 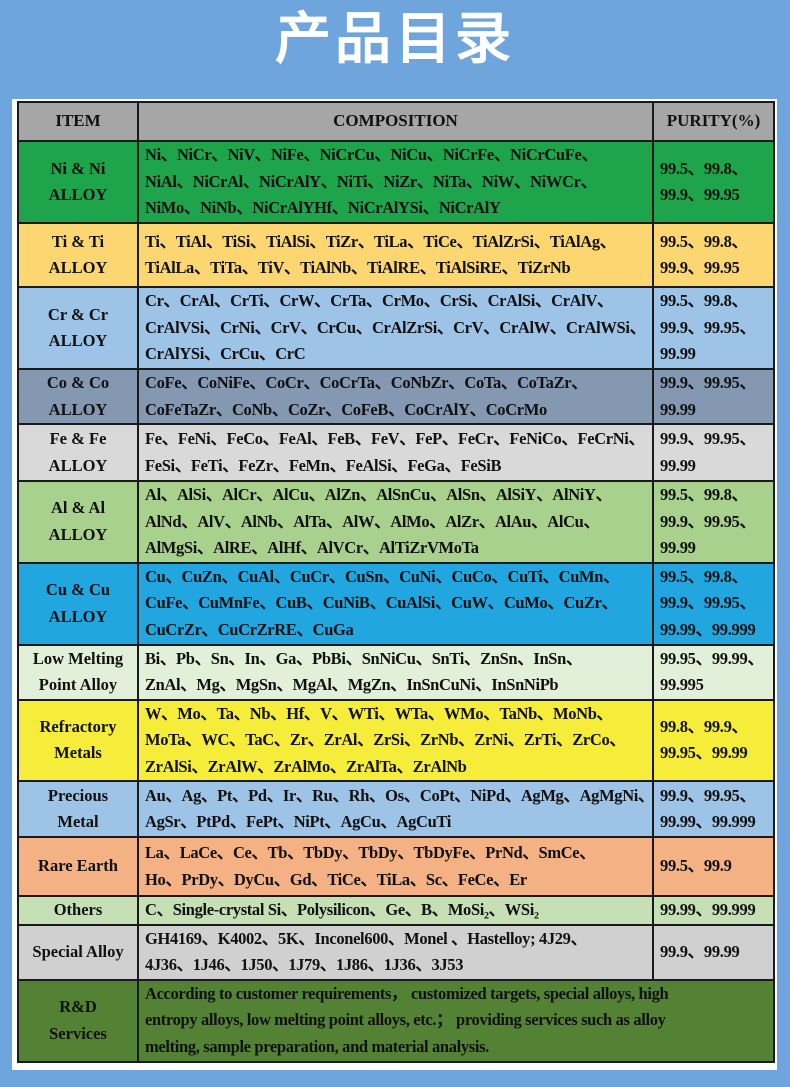 What do you see at coordinates (712, 658) in the screenshot?
I see `purity-cell-line: 99.95、99.99、` at bounding box center [712, 658].